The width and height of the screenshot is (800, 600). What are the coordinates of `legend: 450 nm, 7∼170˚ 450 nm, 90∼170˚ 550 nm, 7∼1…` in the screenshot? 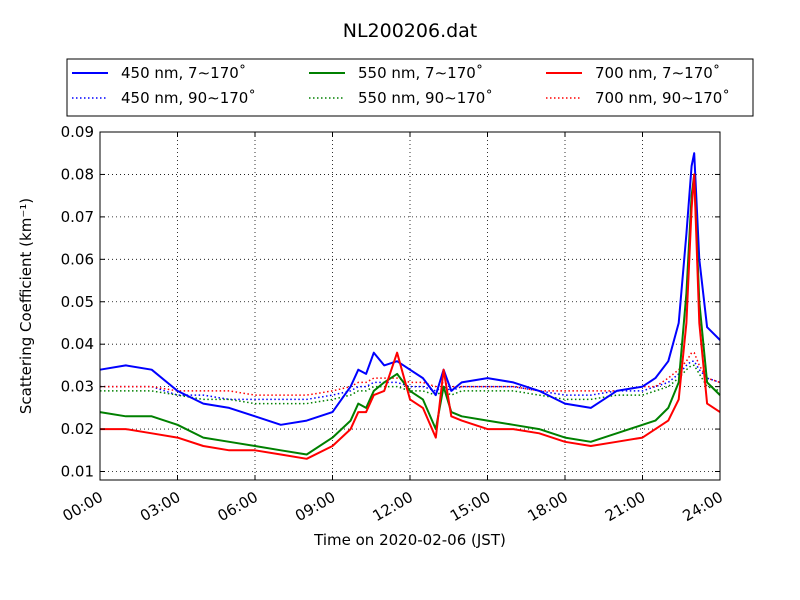 It's located at (410, 87).